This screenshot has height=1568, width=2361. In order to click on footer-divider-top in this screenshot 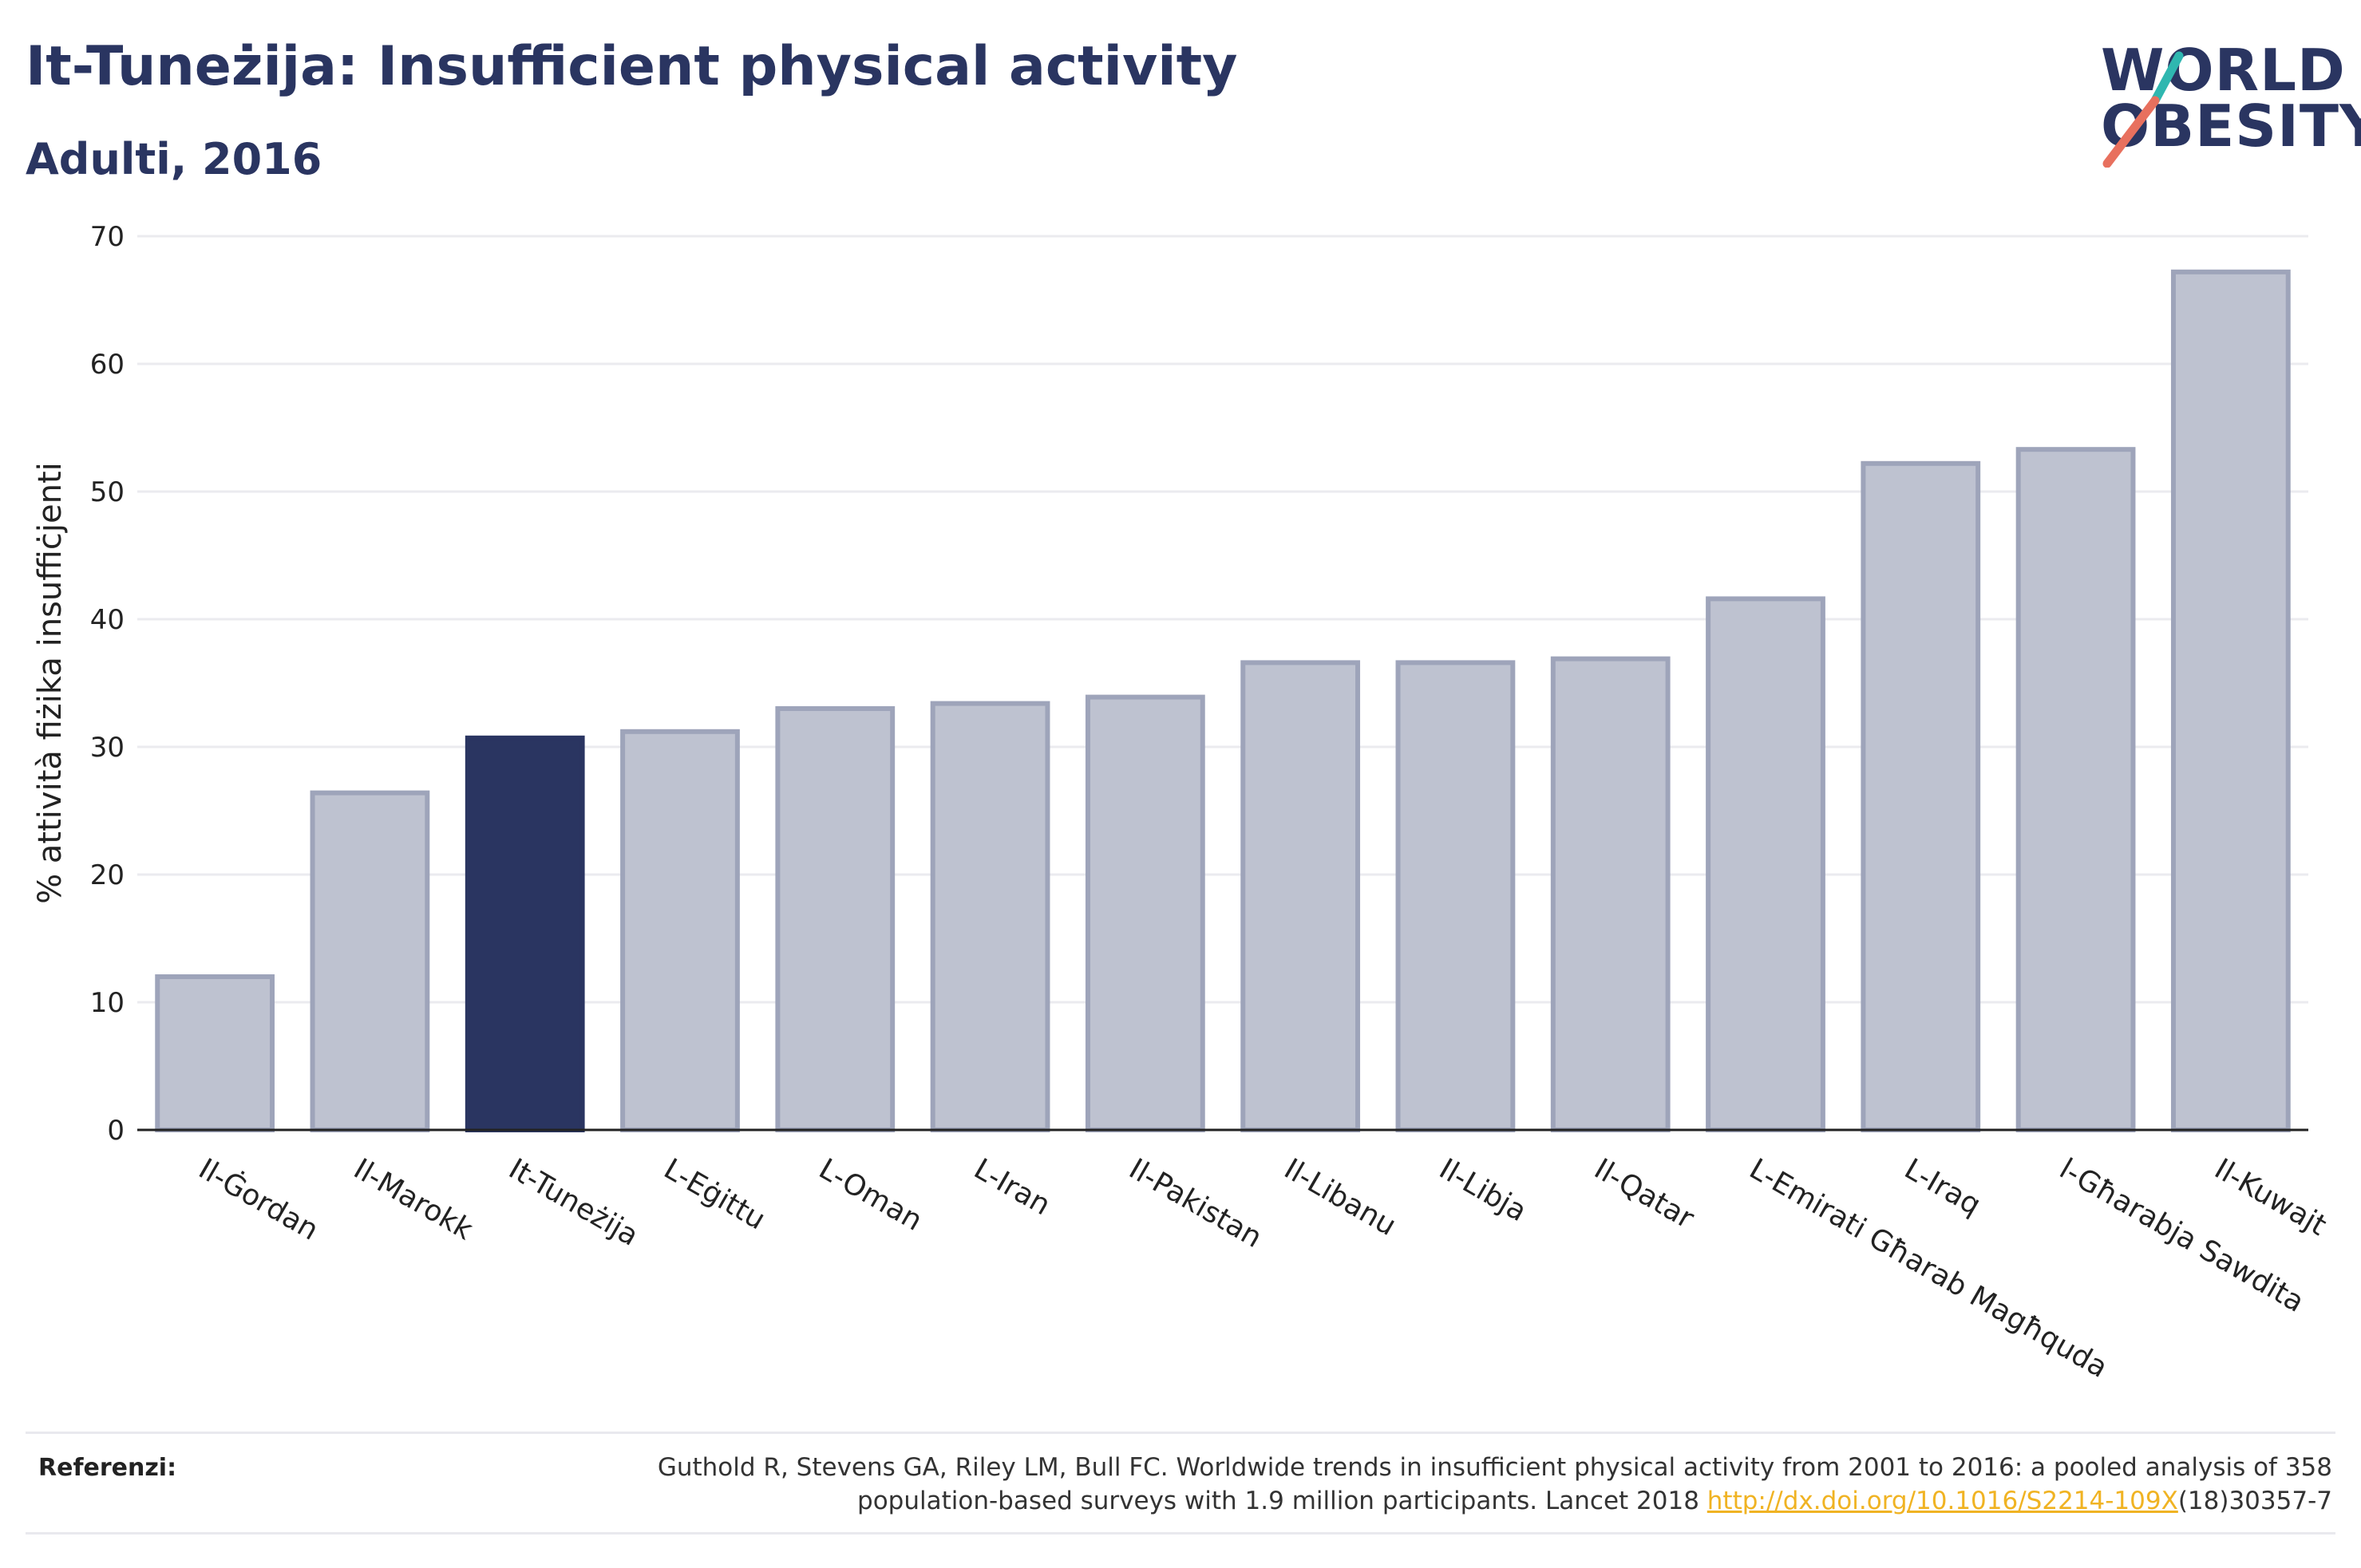, I will do `click(1180, 1433)`.